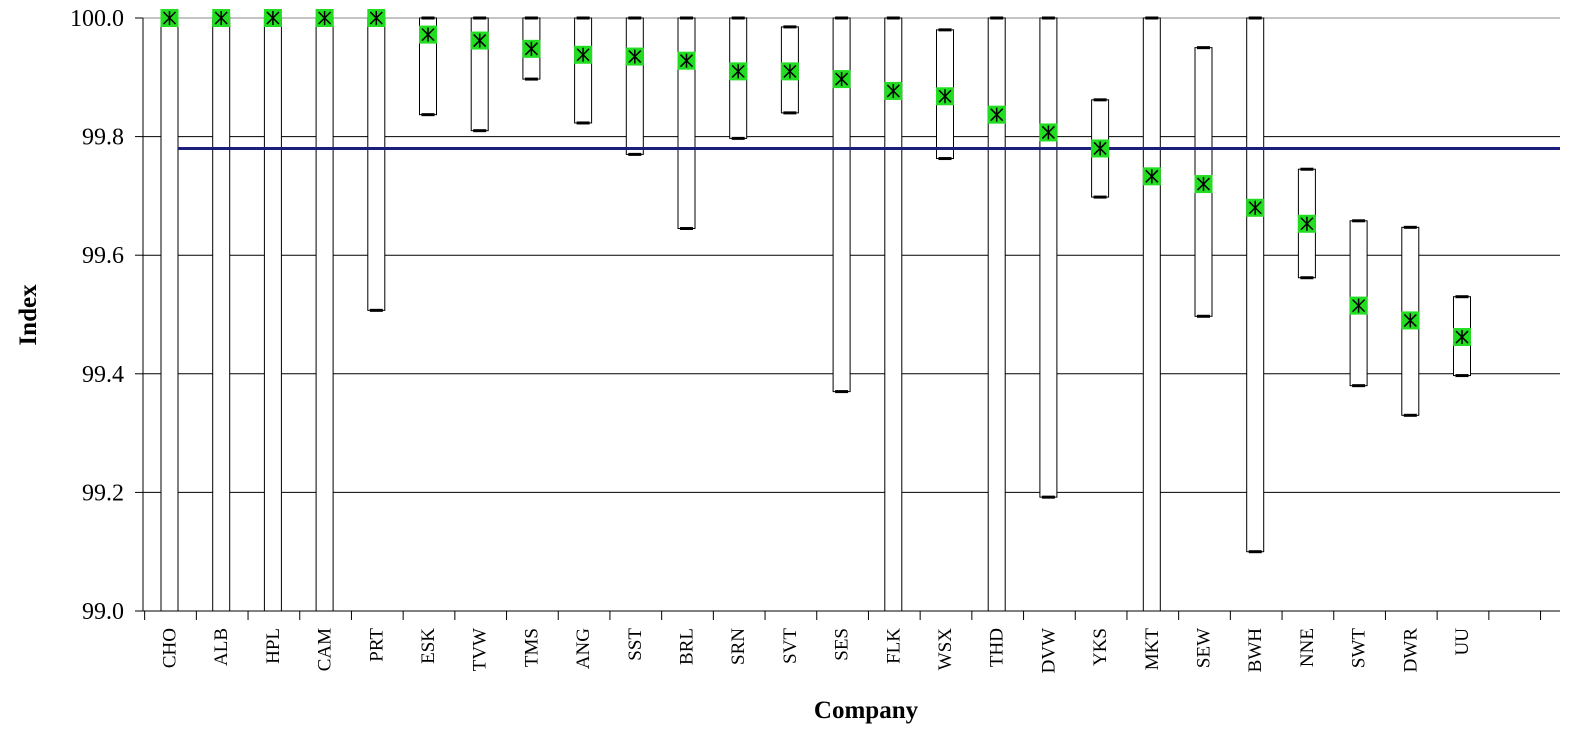  I want to click on value-marker-swt, so click(1358, 305).